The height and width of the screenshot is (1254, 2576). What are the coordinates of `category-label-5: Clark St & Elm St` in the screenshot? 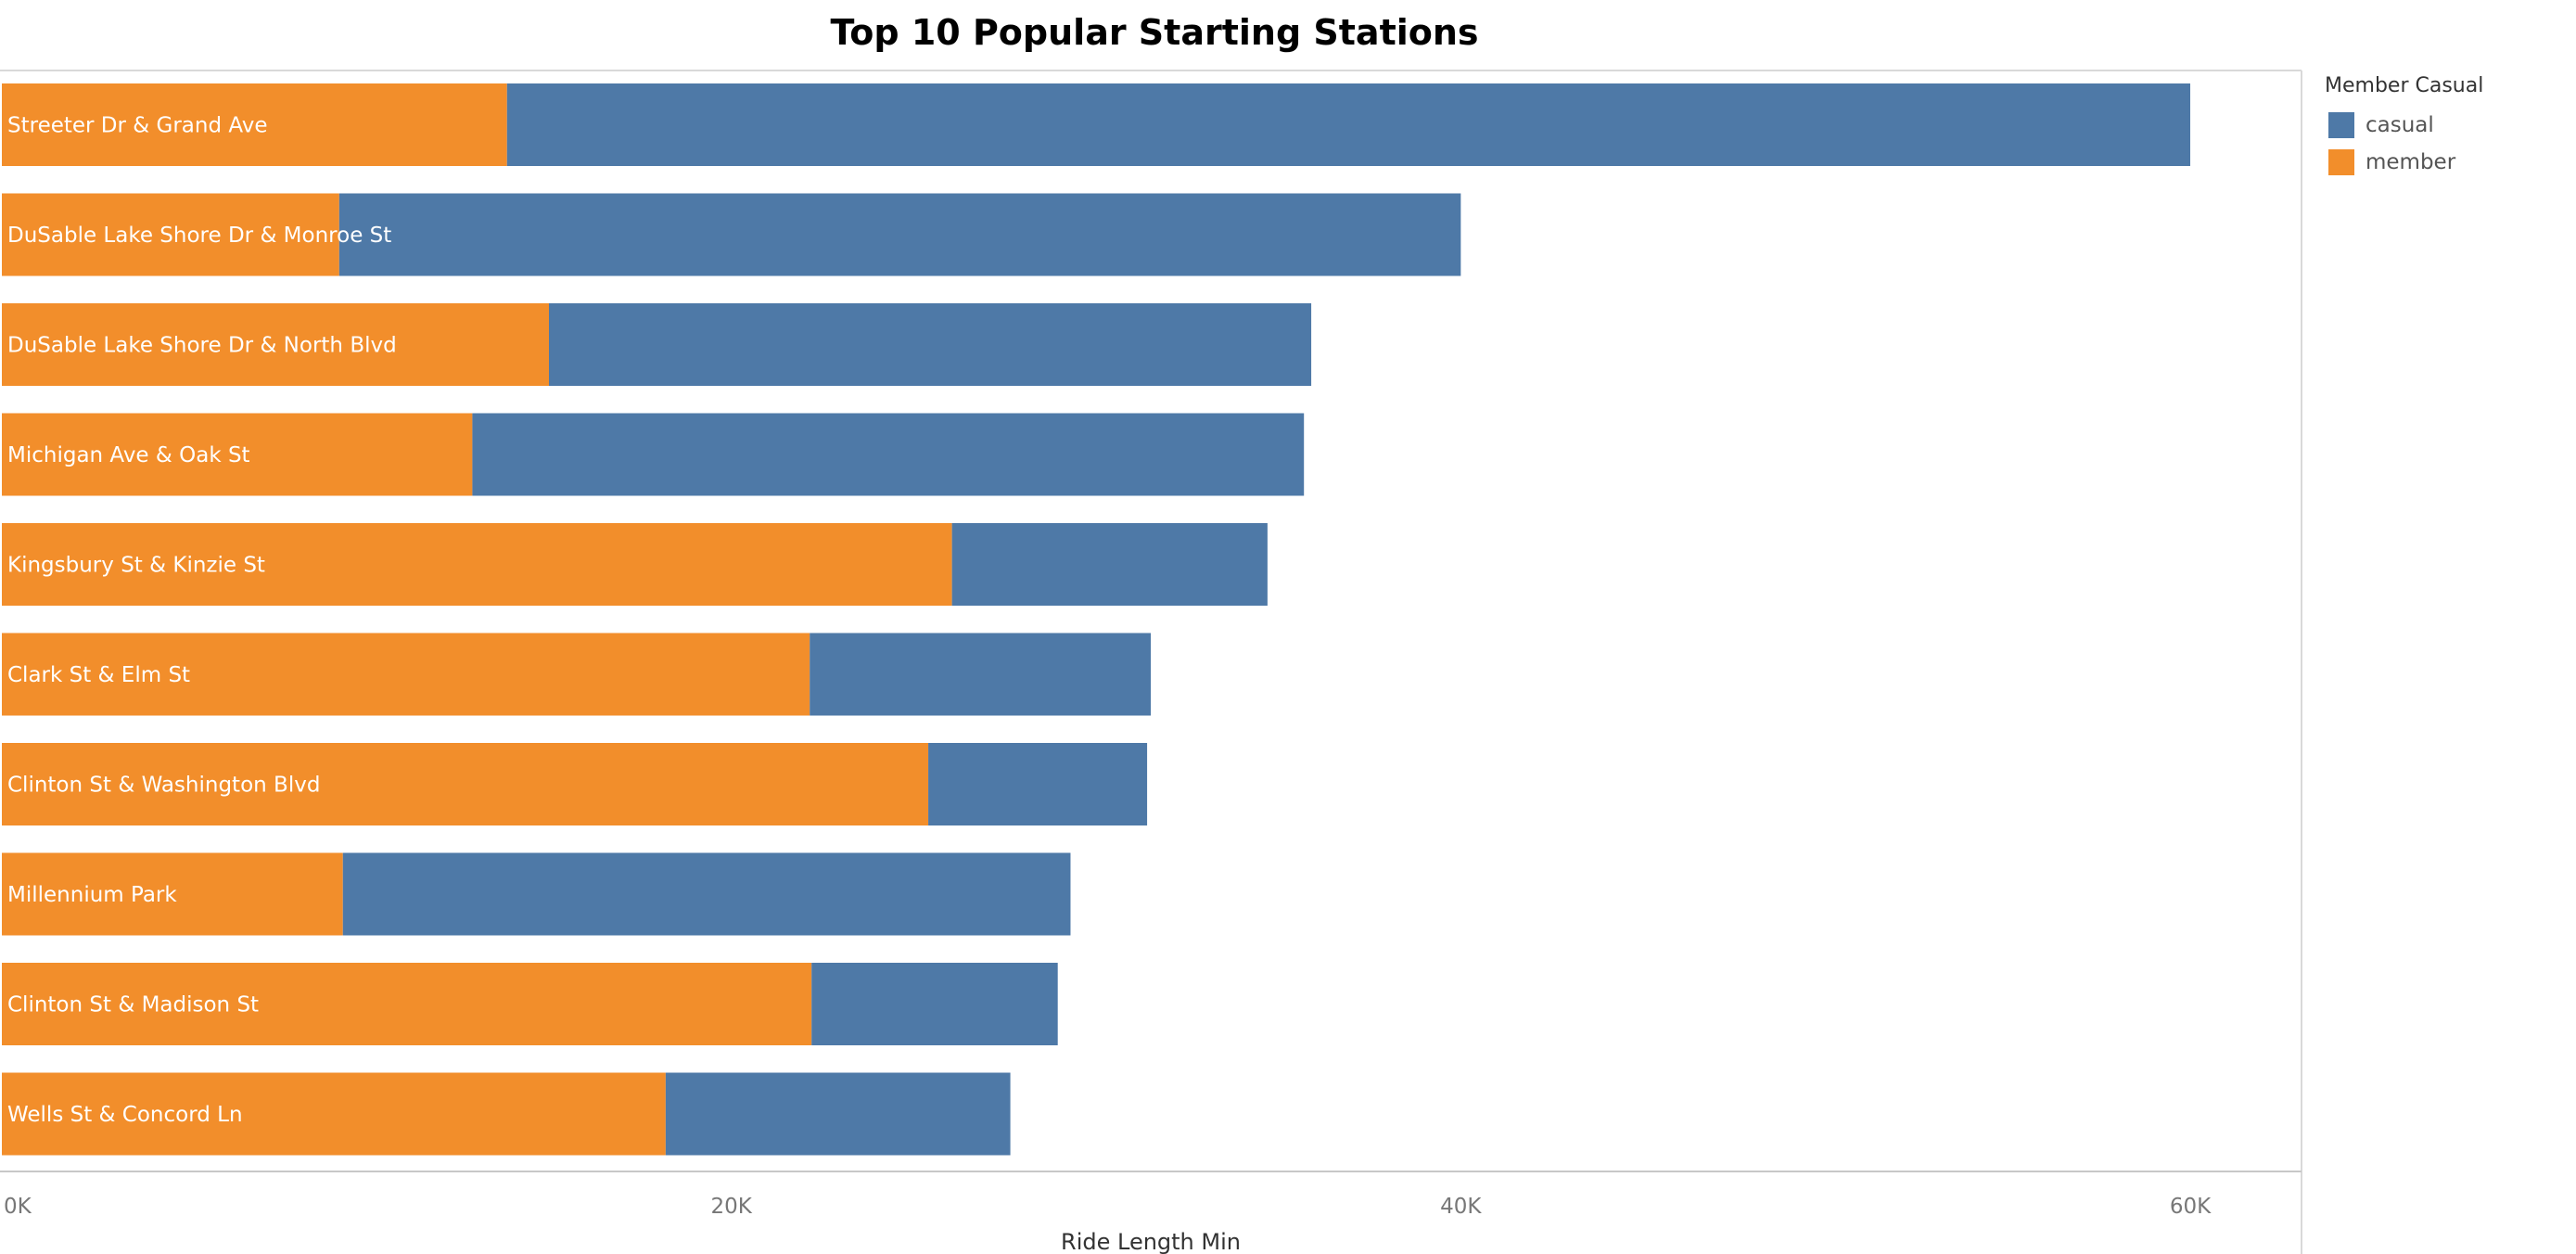 It's located at (98, 675).